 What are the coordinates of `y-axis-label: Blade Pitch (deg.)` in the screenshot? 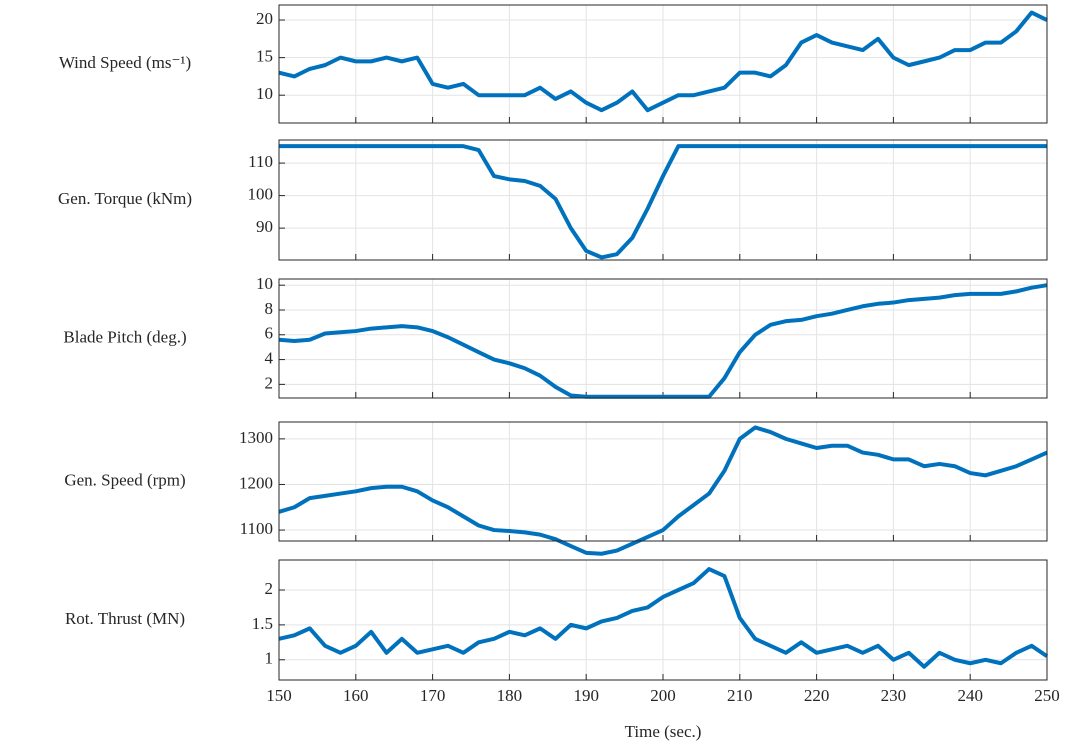 It's located at (124, 336).